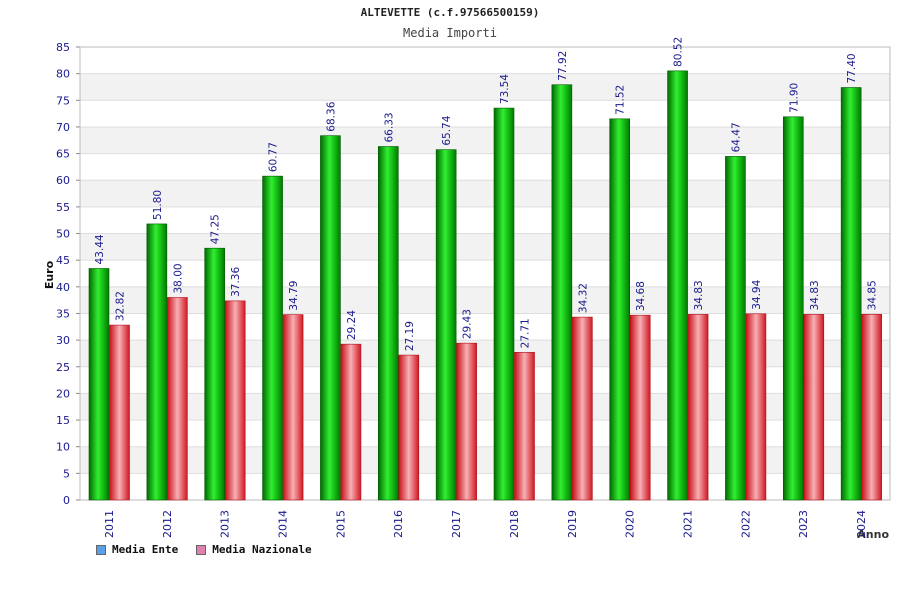  What do you see at coordinates (63, 127) in the screenshot?
I see `y-tick-label: 70` at bounding box center [63, 127].